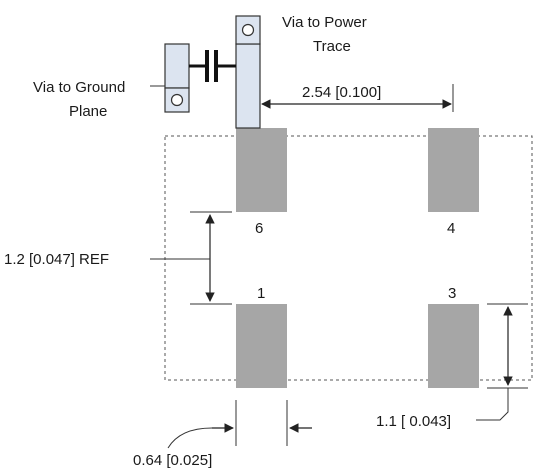 This screenshot has height=470, width=547. I want to click on gap-dimension-label: 1.2 [0.047] REF, so click(56, 259).